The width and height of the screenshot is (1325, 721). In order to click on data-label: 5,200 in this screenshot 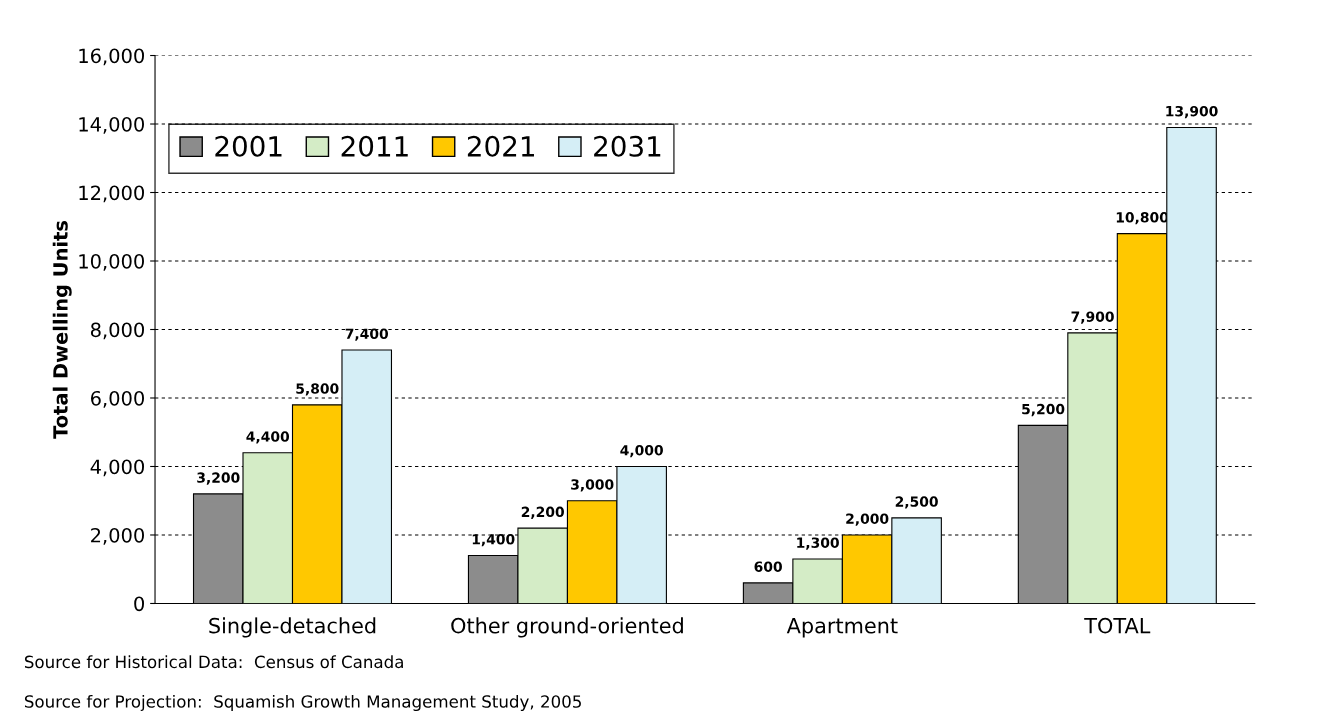, I will do `click(1043, 410)`.